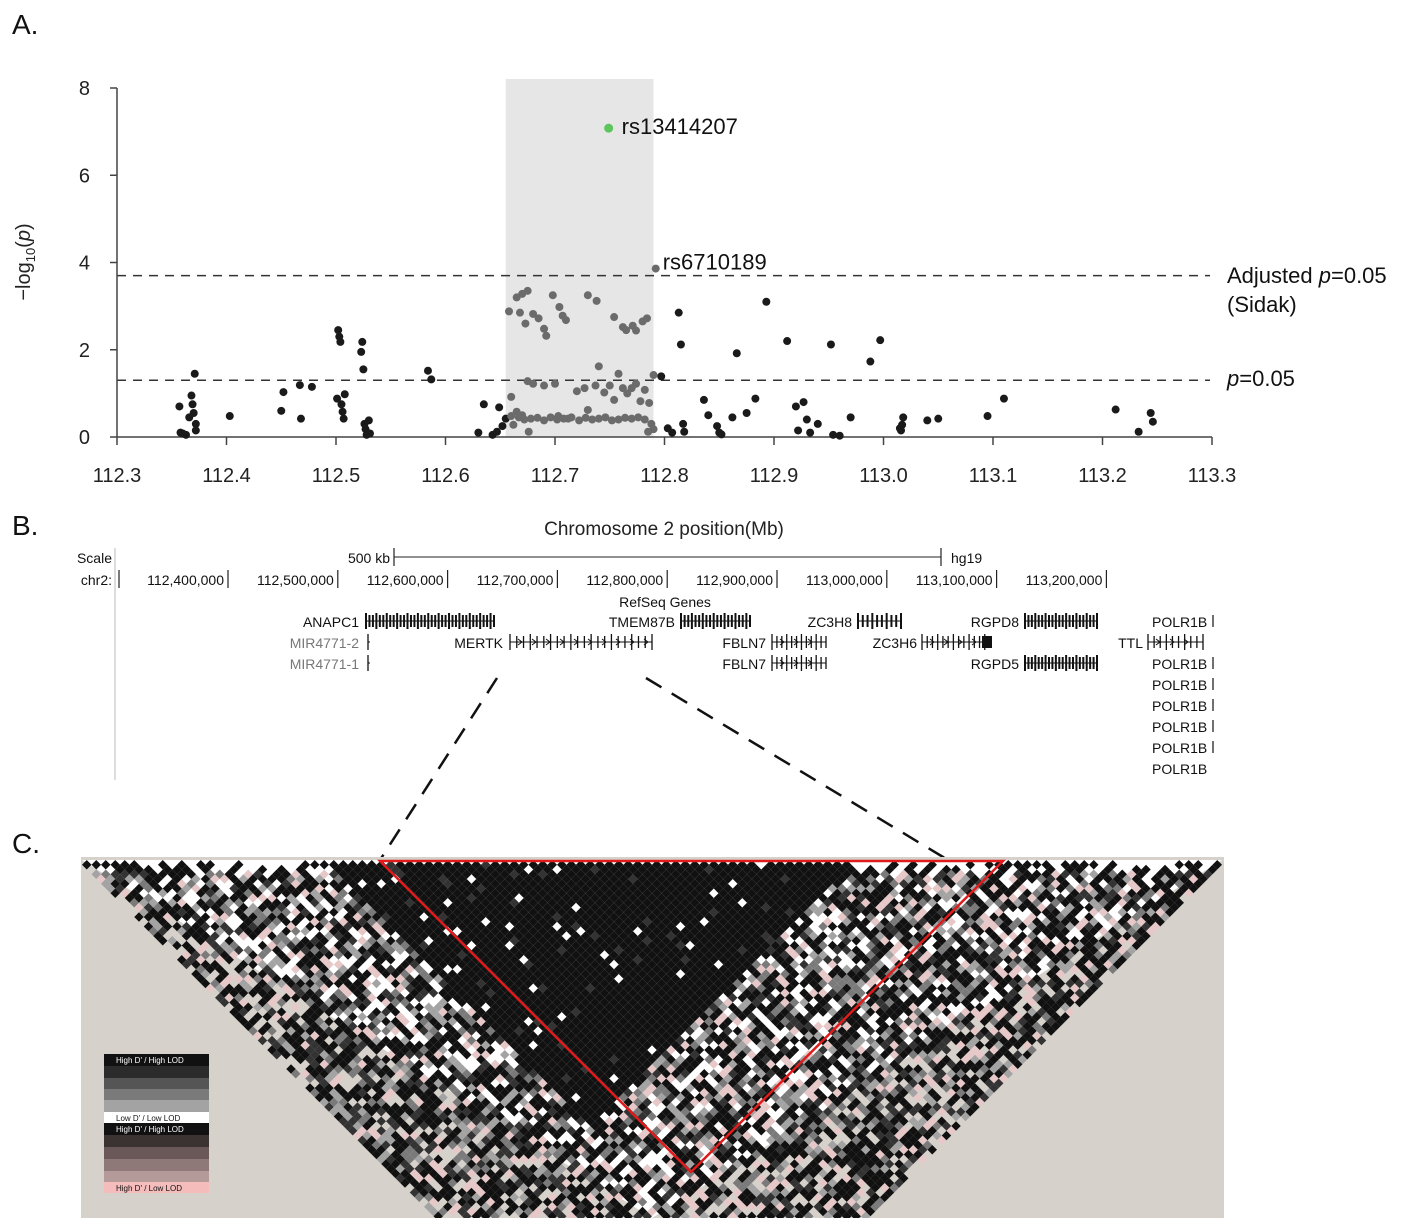 This screenshot has height=1218, width=1419. I want to click on x-tick-label-6: 112.9, so click(774, 476).